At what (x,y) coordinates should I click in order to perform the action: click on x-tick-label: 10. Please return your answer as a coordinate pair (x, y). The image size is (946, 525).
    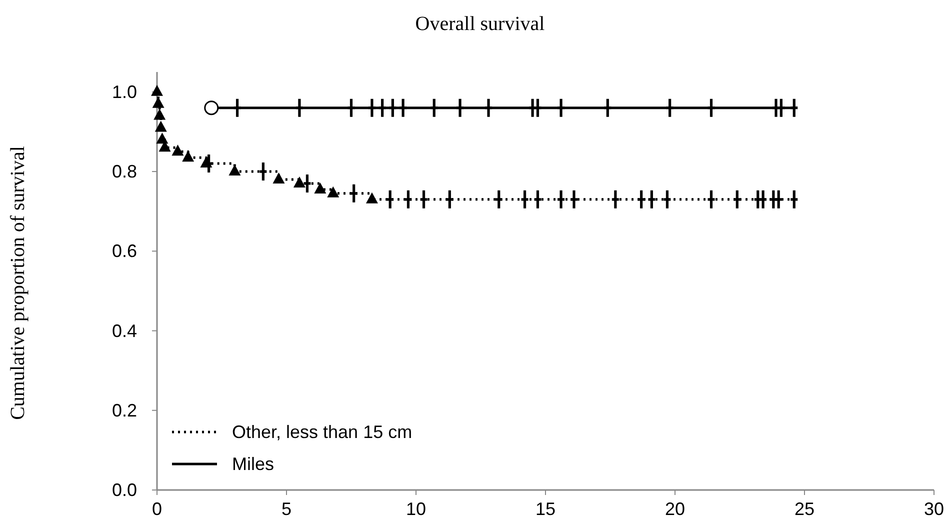
    Looking at the image, I should click on (416, 509).